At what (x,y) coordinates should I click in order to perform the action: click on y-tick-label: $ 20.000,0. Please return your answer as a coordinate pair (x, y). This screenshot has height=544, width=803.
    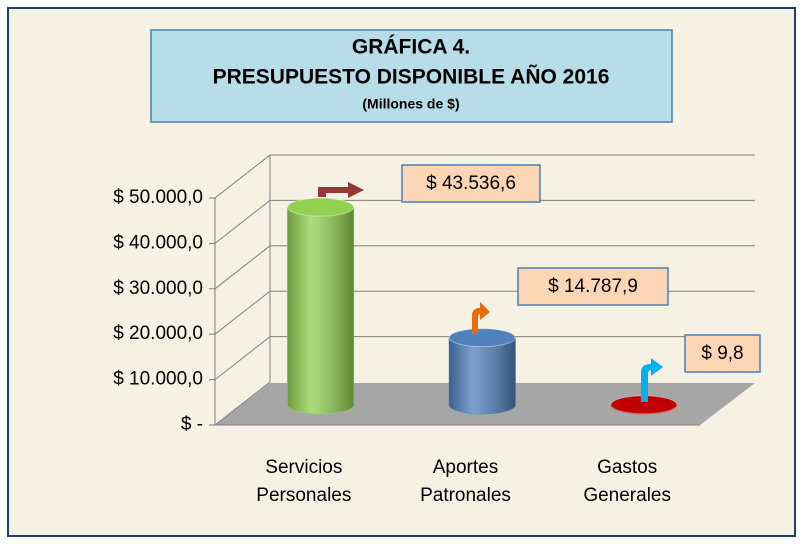
    Looking at the image, I should click on (158, 333).